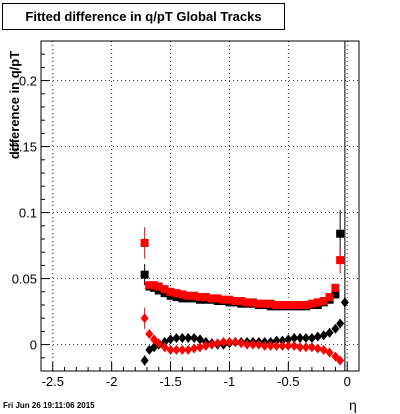 This screenshot has height=414, width=400. Describe the element at coordinates (28, 213) in the screenshot. I see `y-tick-label: 0.1` at that location.